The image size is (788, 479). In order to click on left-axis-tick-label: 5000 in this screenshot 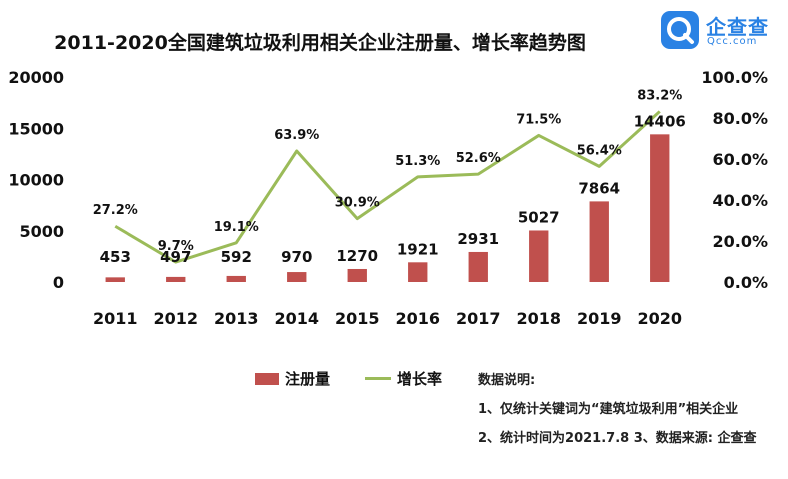, I will do `click(41, 231)`.